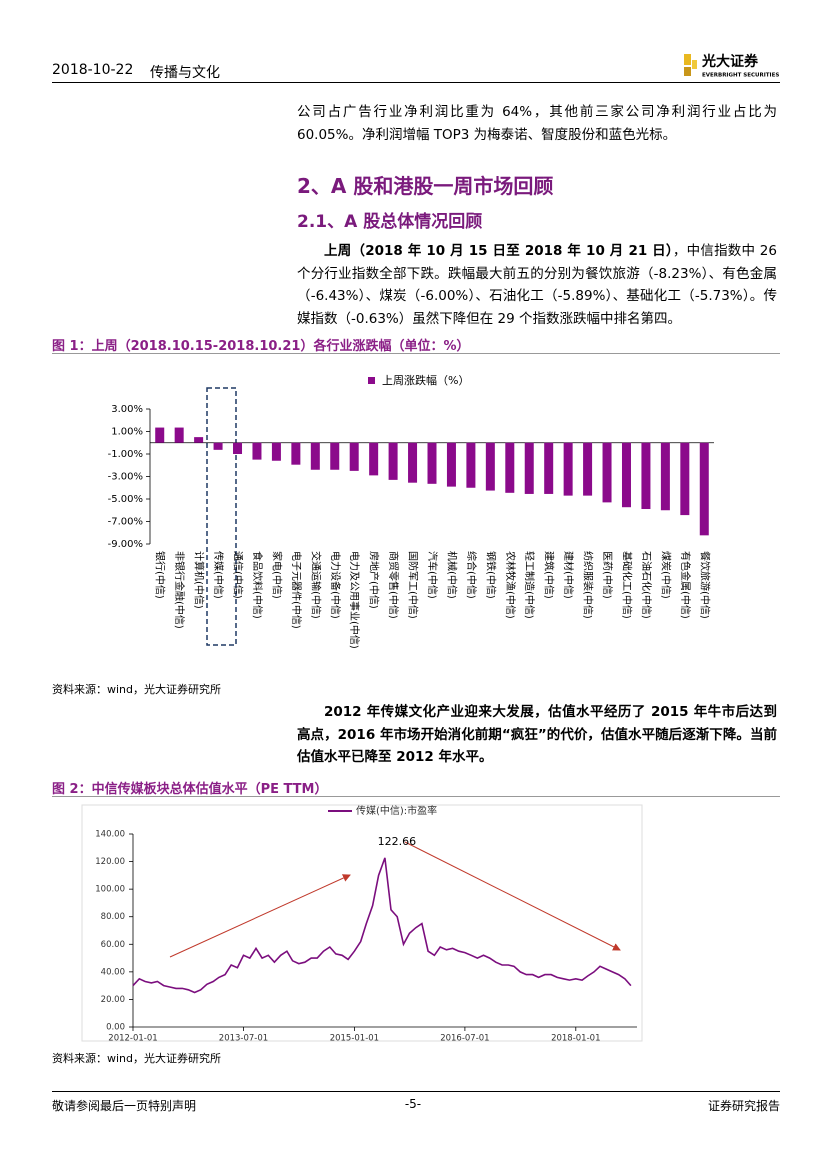  Describe the element at coordinates (490, 575) in the screenshot. I see `x-tick-label: 钢铁(中信)` at that location.